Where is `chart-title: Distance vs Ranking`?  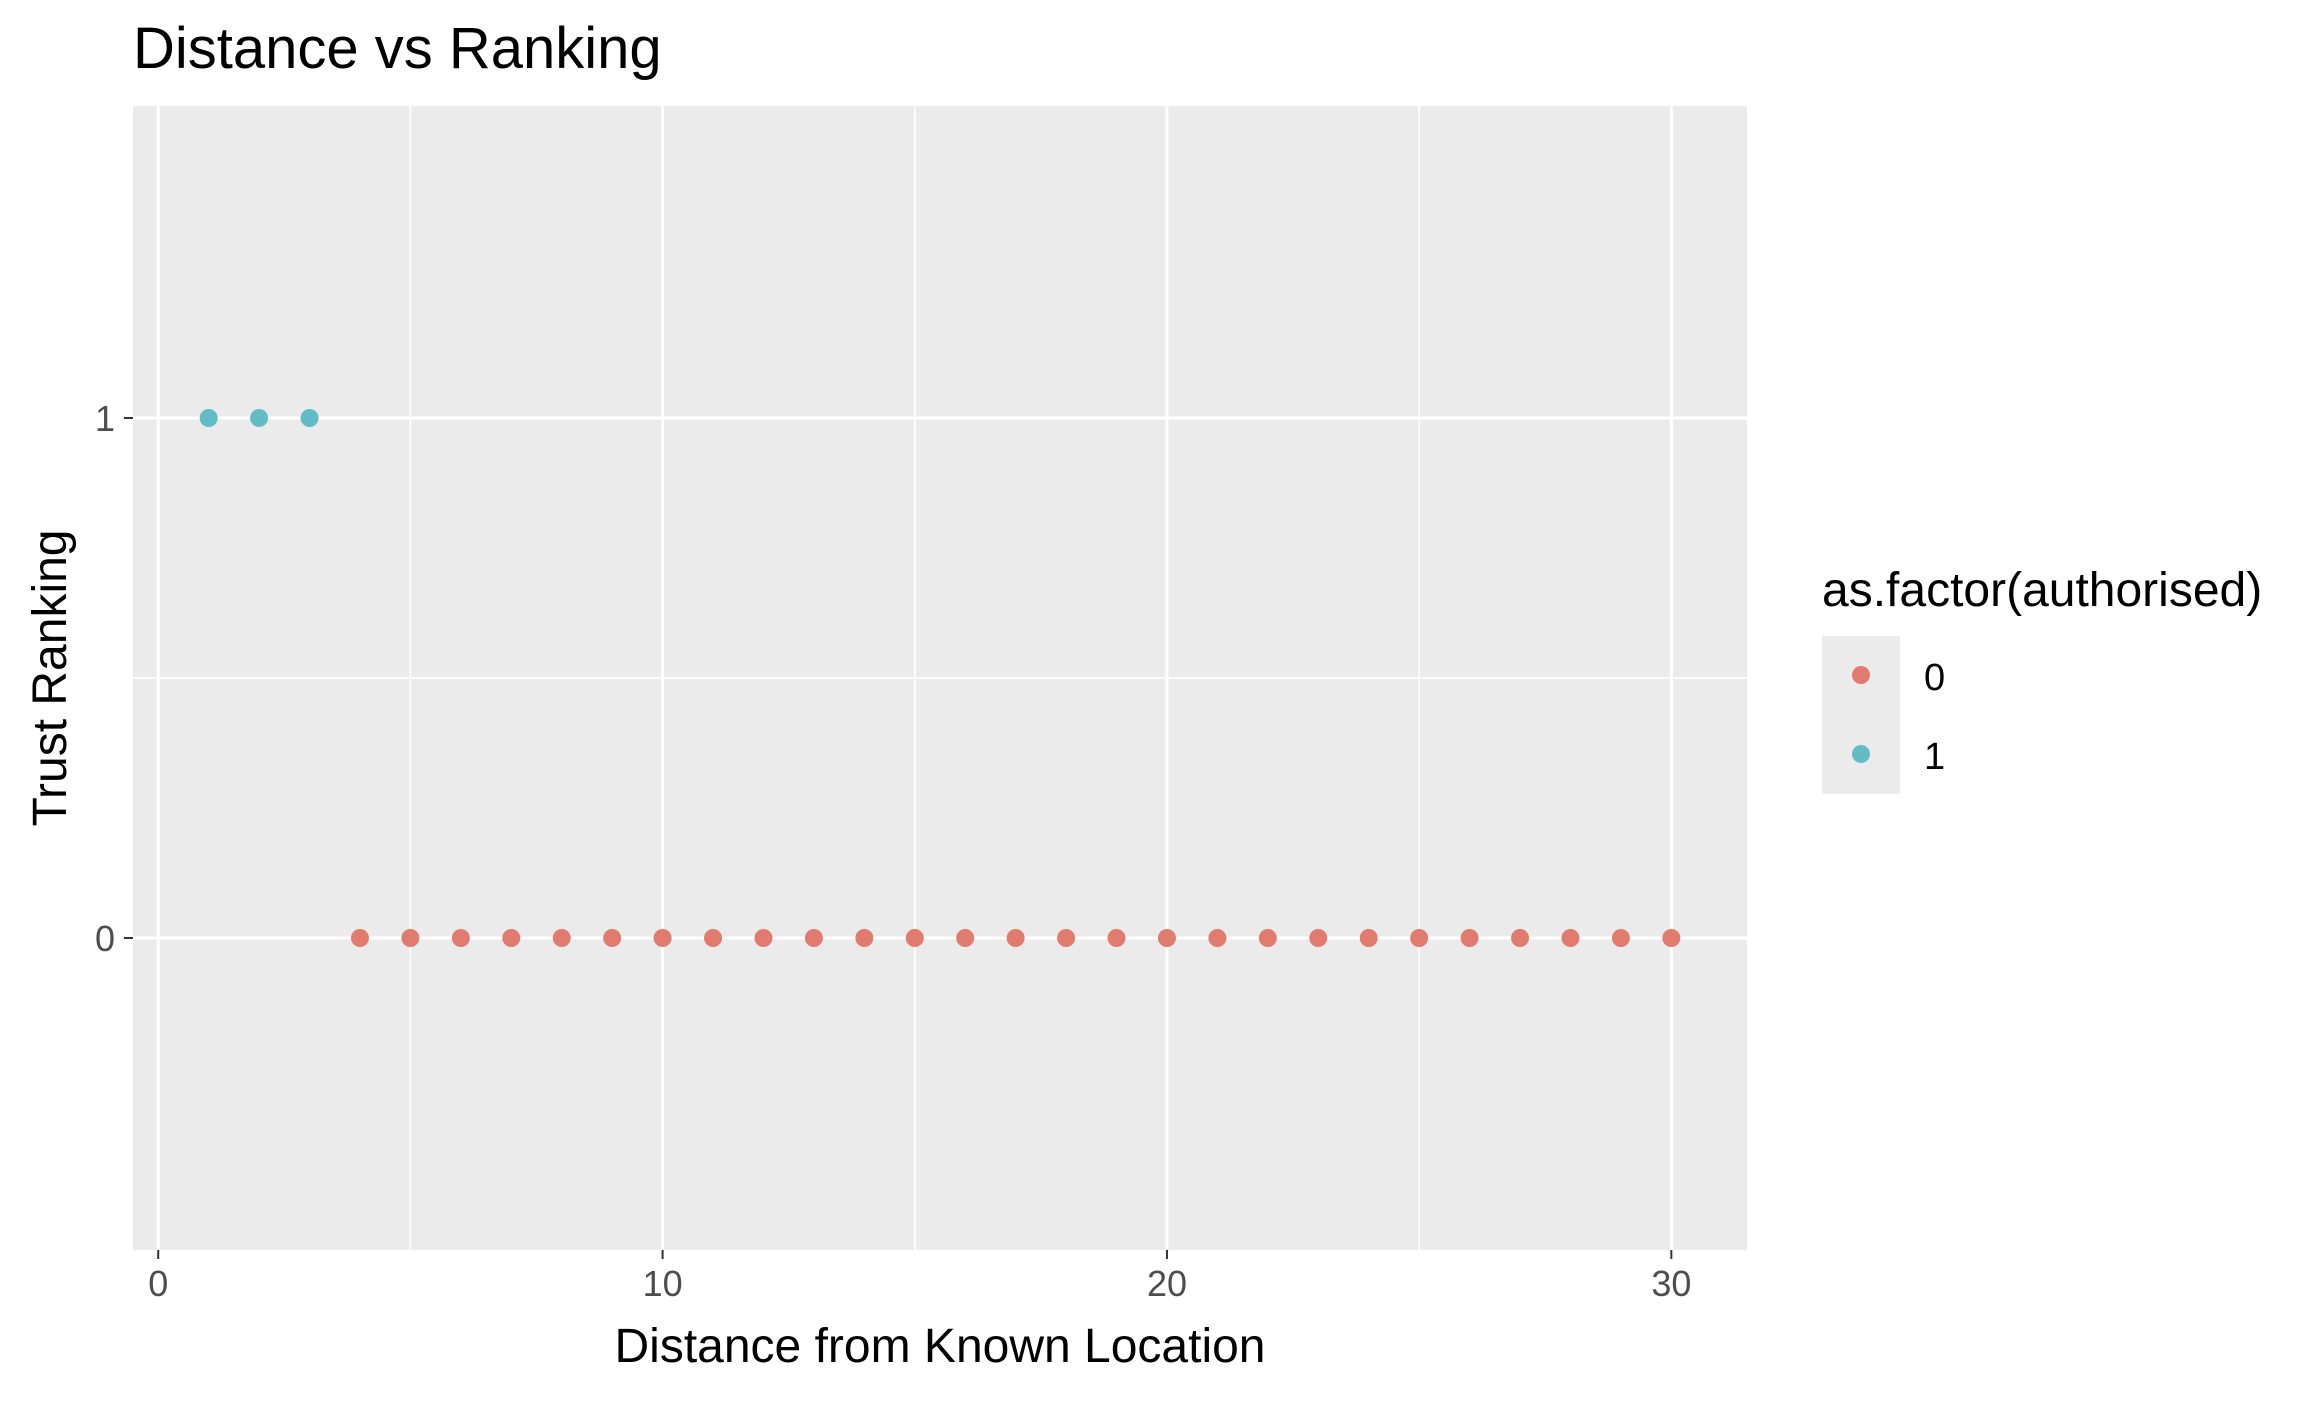 chart-title: Distance vs Ranking is located at coordinates (397, 48).